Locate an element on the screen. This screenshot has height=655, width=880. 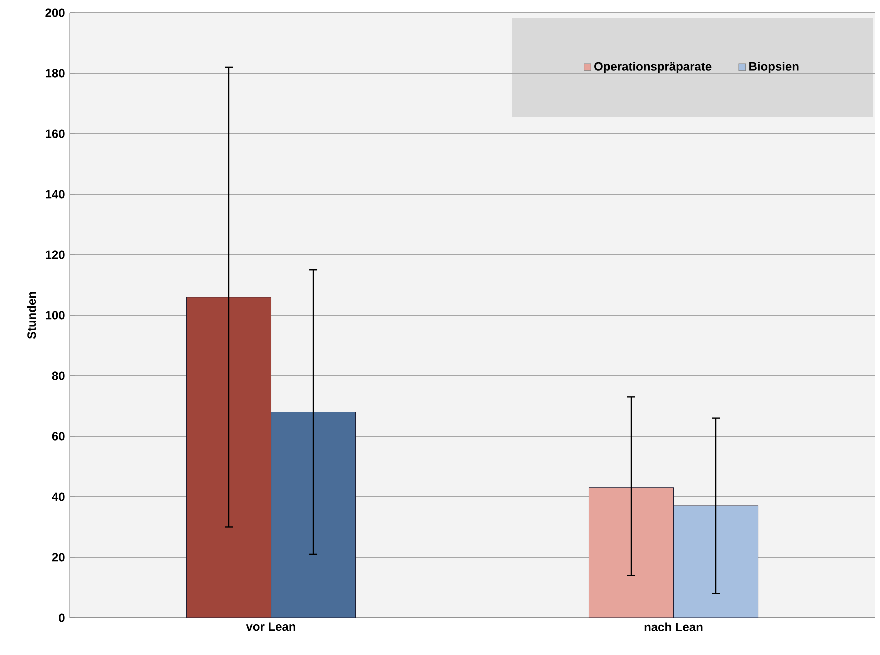
y-tick-label: 60 is located at coordinates (58, 436).